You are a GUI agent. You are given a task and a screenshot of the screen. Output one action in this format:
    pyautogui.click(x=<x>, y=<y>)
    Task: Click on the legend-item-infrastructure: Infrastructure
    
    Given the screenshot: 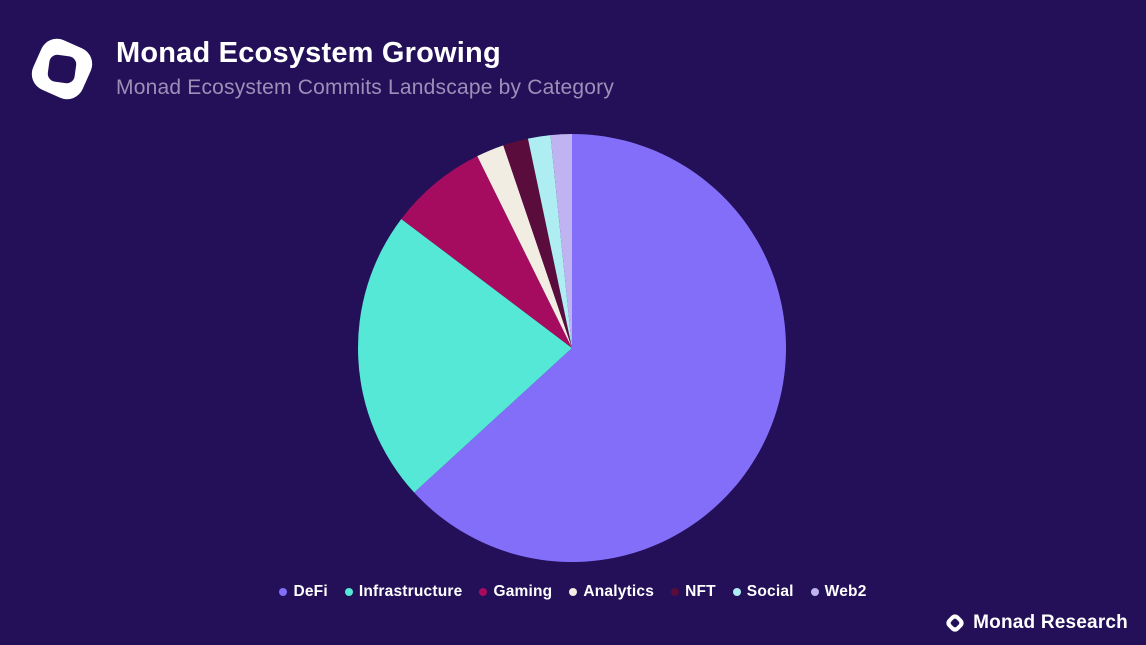 What is the action you would take?
    pyautogui.click(x=403, y=592)
    